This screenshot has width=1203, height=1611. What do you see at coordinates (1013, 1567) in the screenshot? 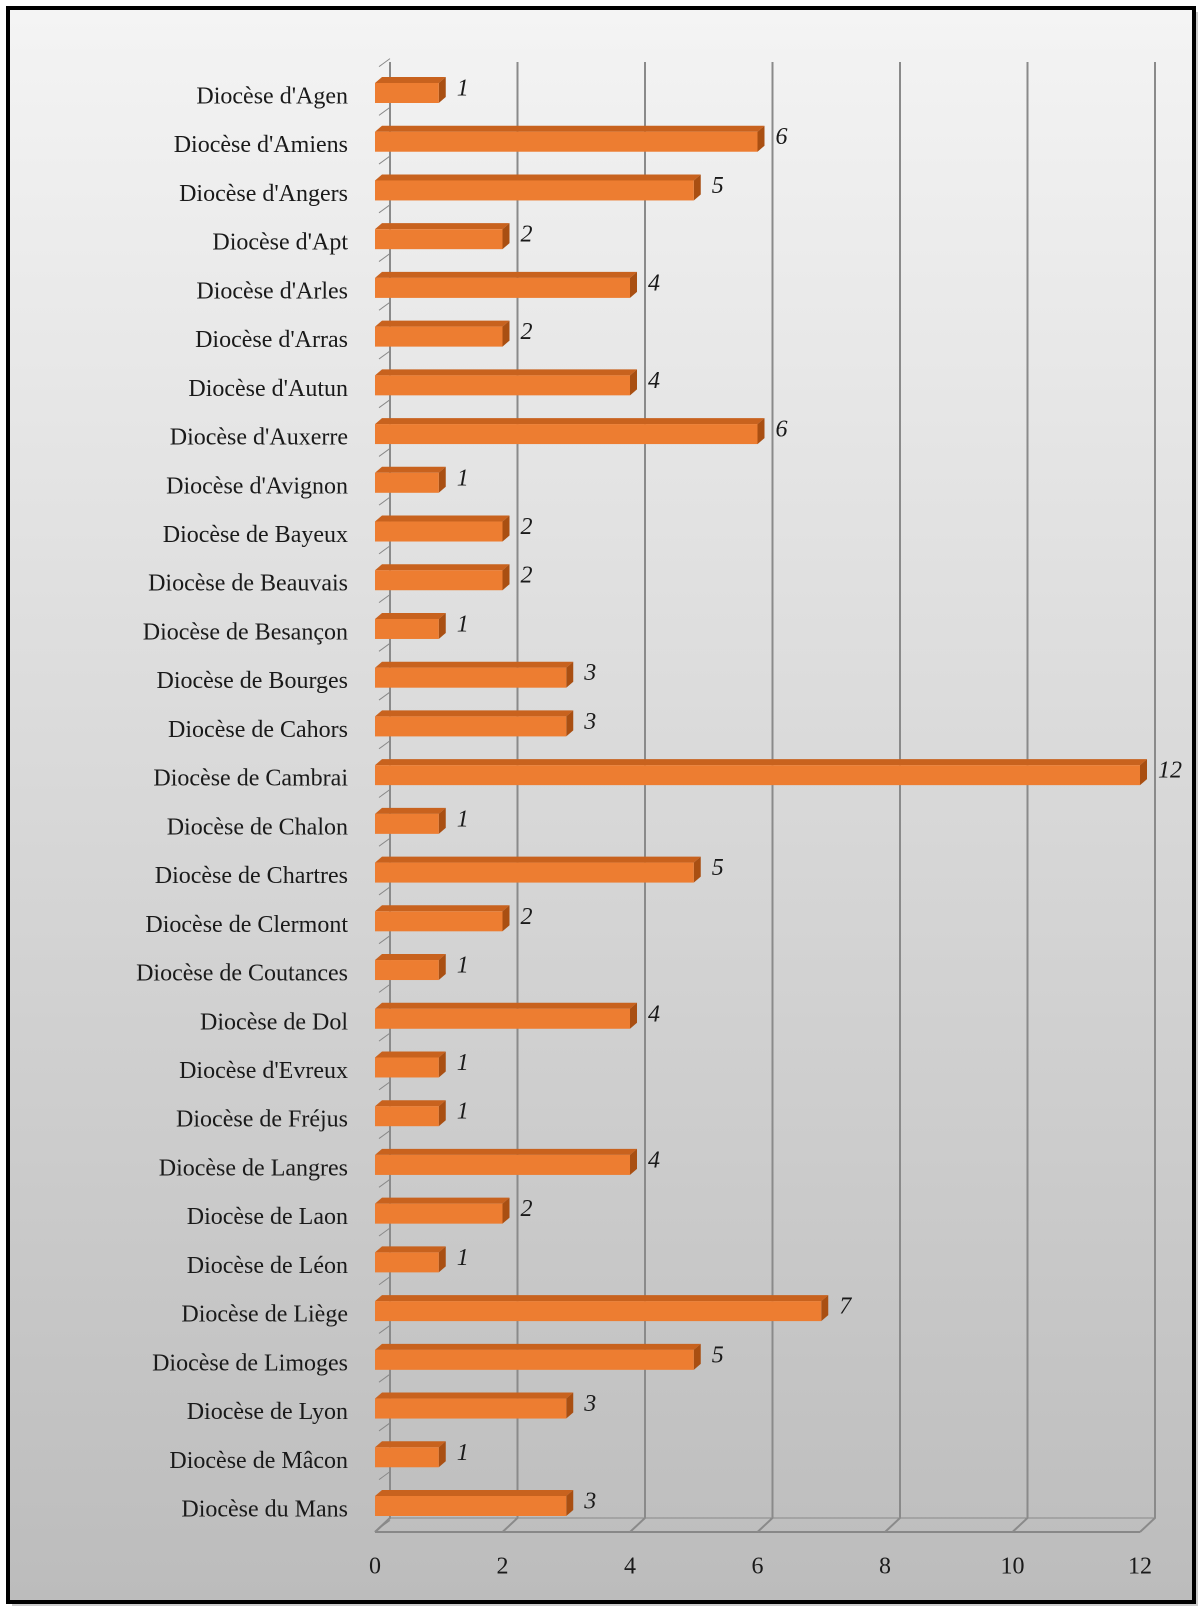
I see `x-tick-label: 10` at bounding box center [1013, 1567].